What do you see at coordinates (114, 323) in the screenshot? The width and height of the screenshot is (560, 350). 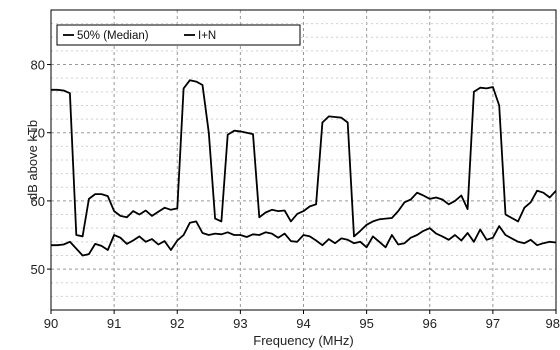 I see `x-tick-label: 91` at bounding box center [114, 323].